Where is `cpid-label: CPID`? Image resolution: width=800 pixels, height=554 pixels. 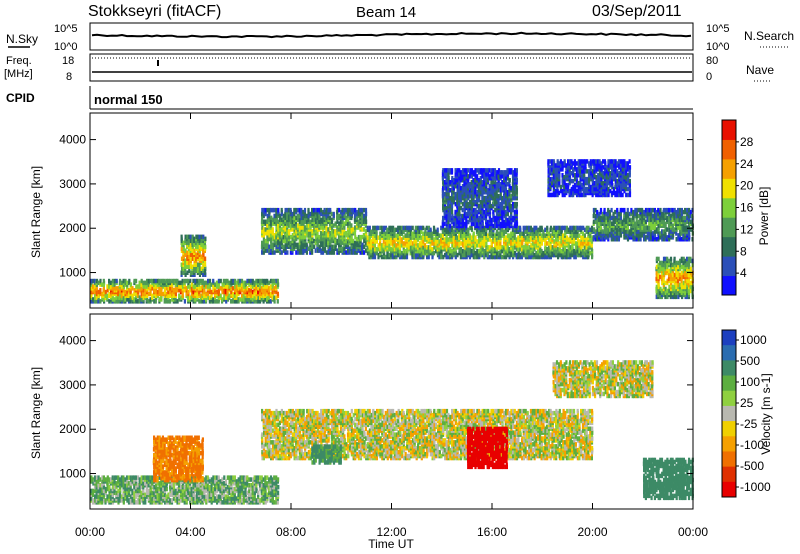
cpid-label: CPID is located at coordinates (20, 98).